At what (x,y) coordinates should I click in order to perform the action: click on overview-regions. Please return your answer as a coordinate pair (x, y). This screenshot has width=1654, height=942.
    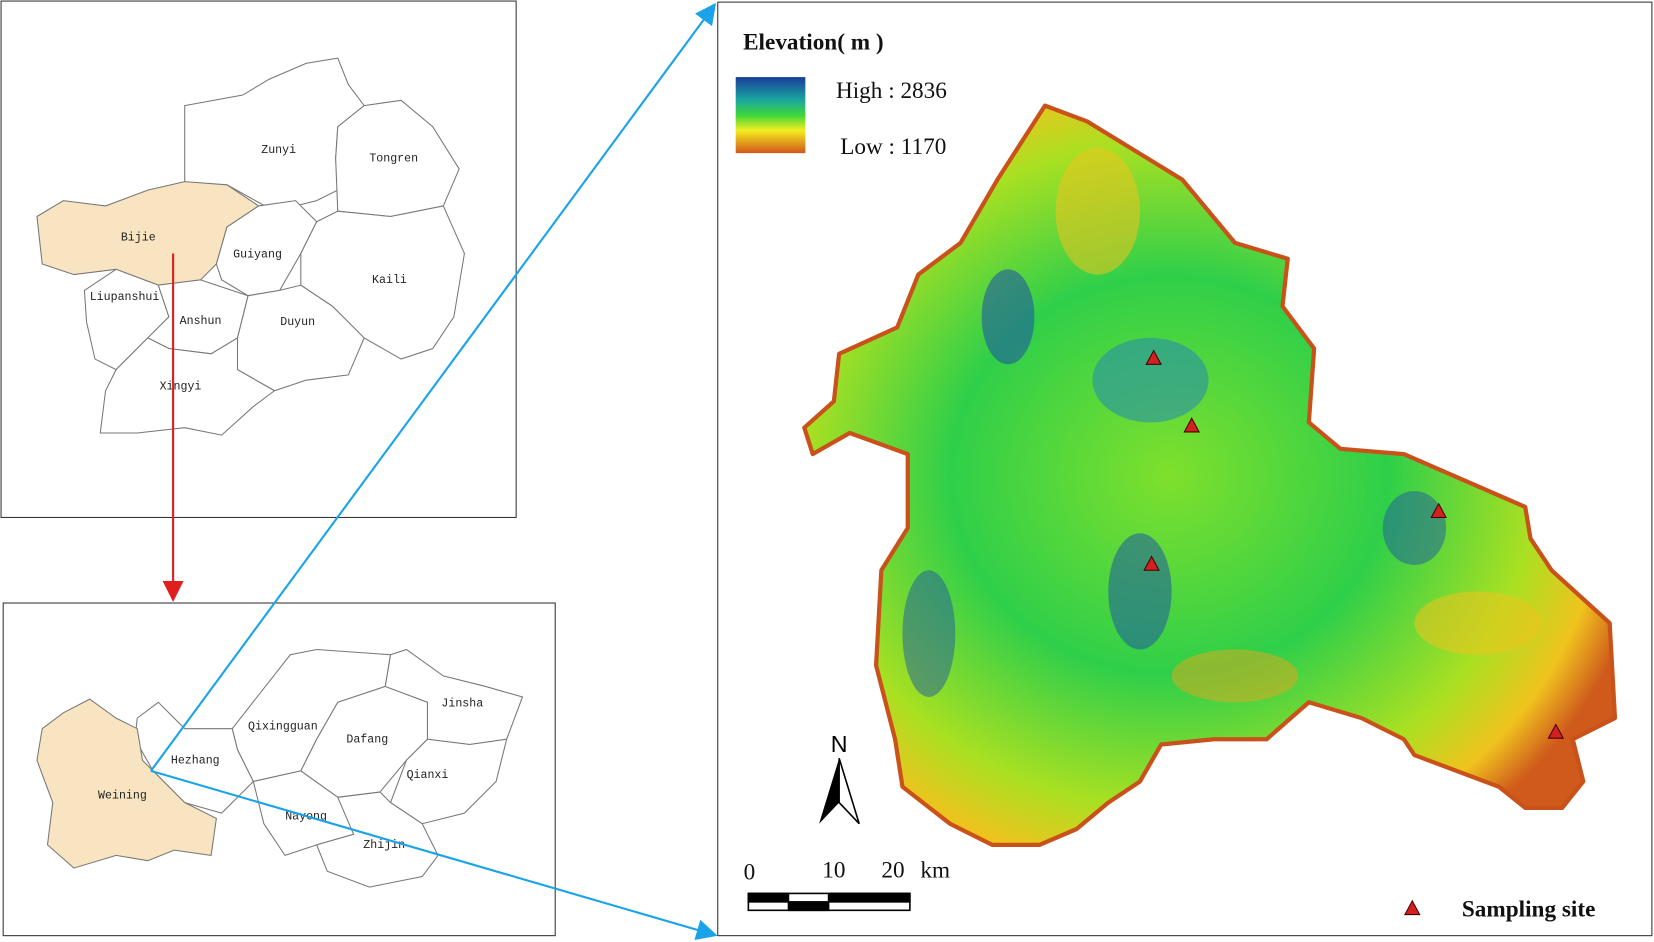
    Looking at the image, I should click on (250, 246).